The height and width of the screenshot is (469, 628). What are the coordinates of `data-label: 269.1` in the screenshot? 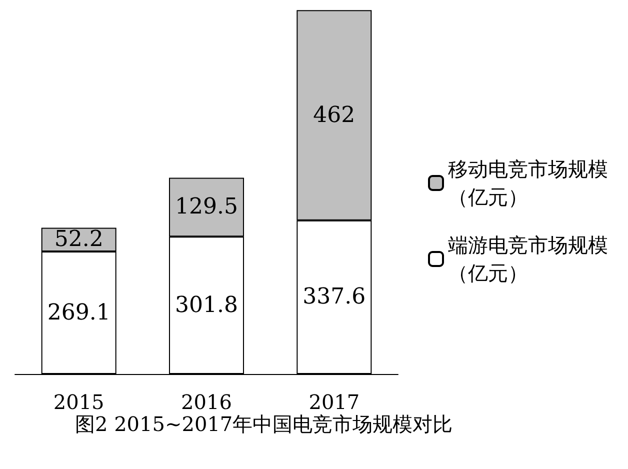 It's located at (78, 313).